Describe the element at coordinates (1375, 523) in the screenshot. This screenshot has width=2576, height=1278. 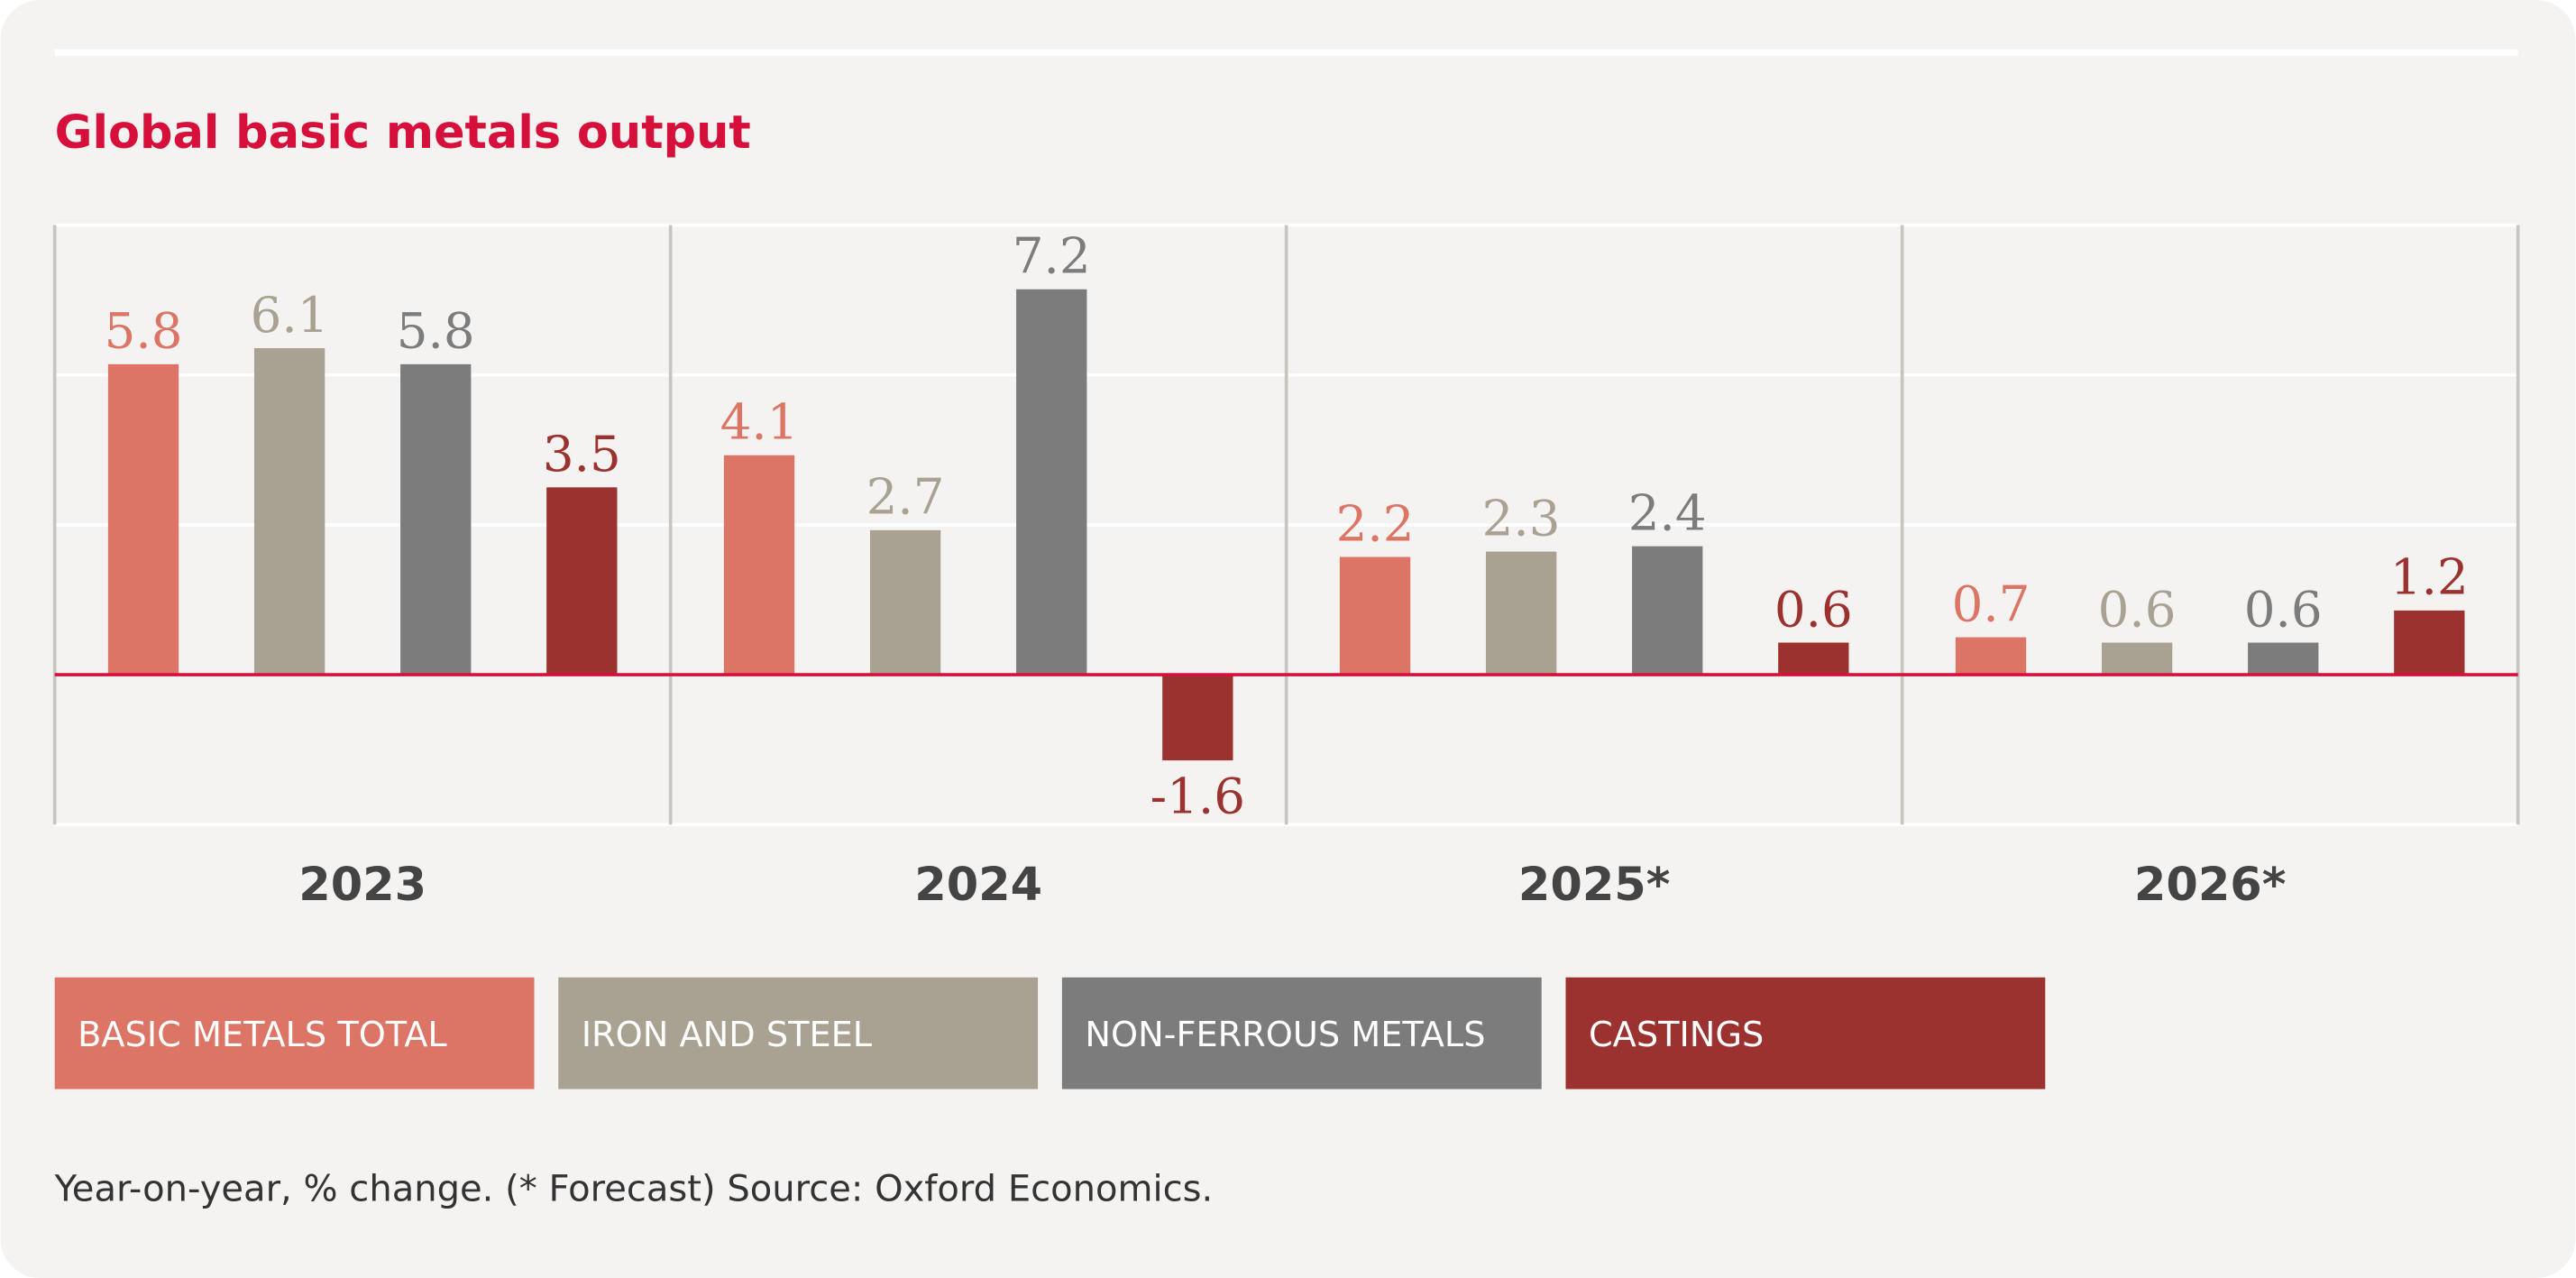
I see `value-label: 2.2` at that location.